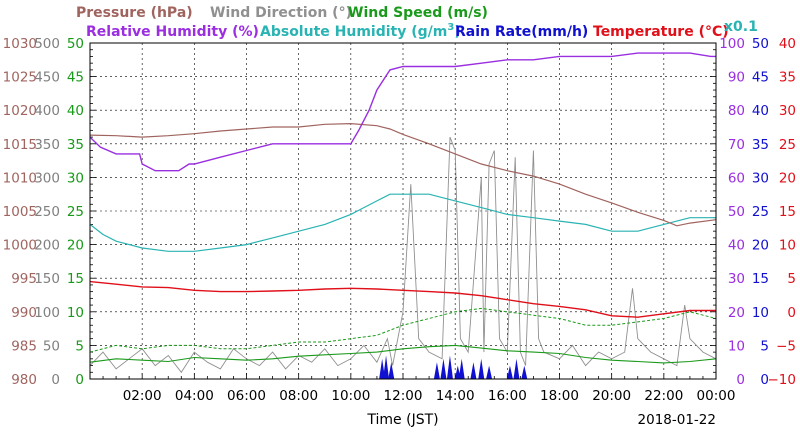 The width and height of the screenshot is (800, 434). I want to click on x-tick-label: 14:00, so click(455, 396).